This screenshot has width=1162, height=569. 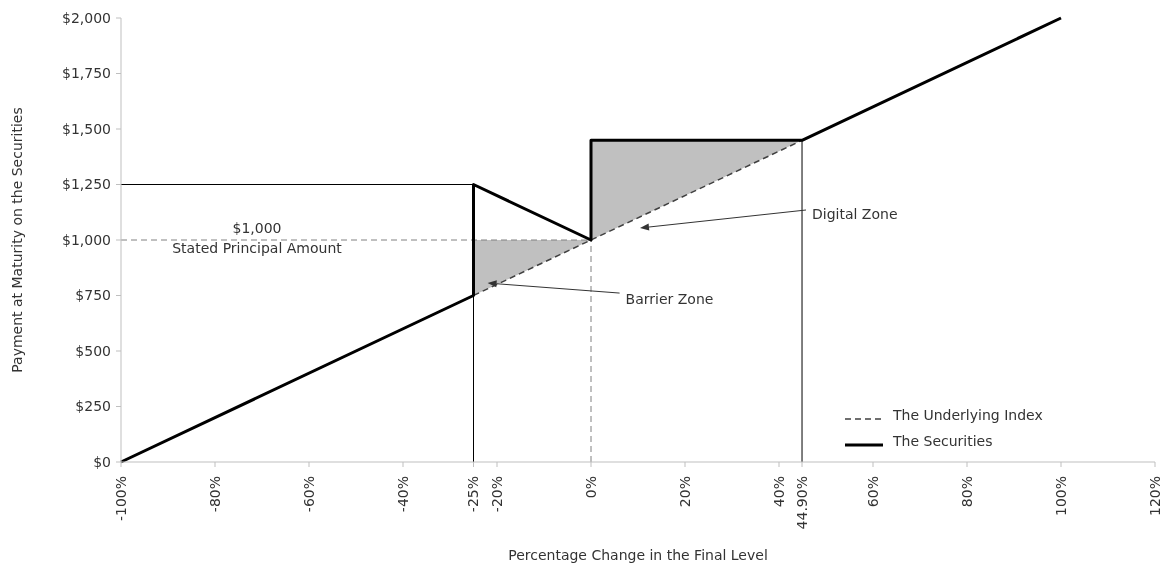 What do you see at coordinates (257, 247) in the screenshot?
I see `annotation: Stated Principal Amount` at bounding box center [257, 247].